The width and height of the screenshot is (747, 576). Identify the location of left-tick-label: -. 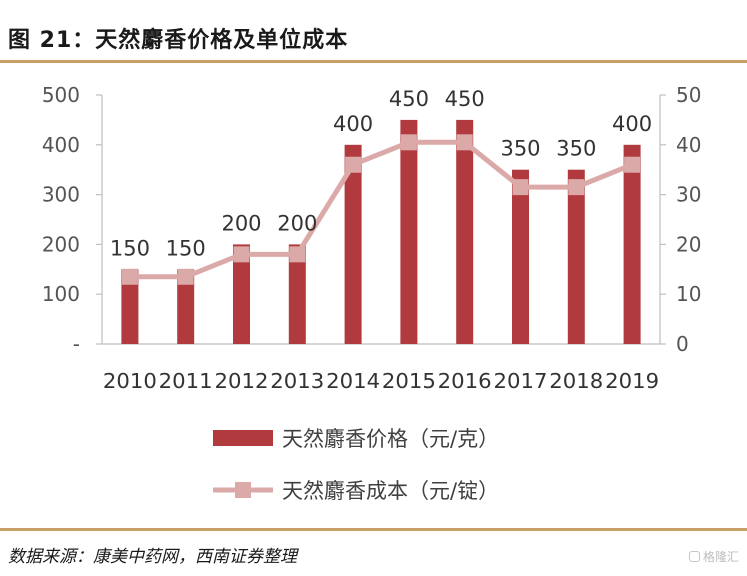
(76, 344).